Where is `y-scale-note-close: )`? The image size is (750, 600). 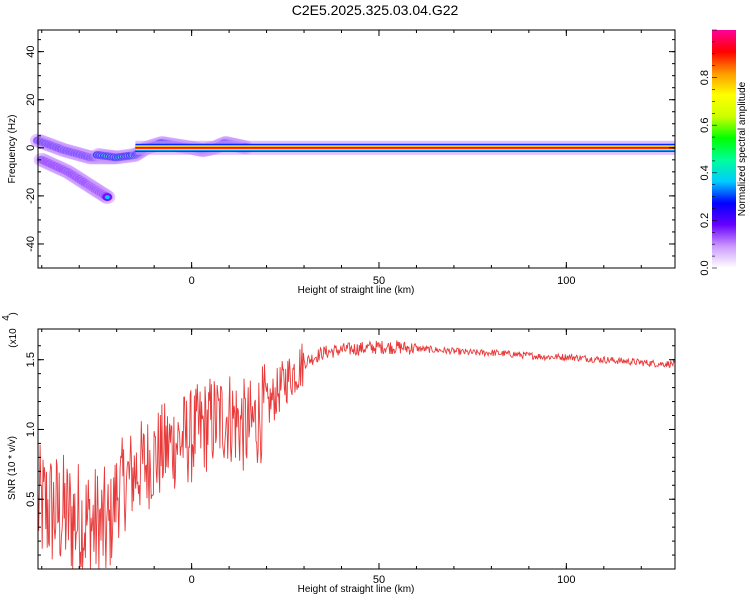
y-scale-note-close: ) is located at coordinates (13, 313).